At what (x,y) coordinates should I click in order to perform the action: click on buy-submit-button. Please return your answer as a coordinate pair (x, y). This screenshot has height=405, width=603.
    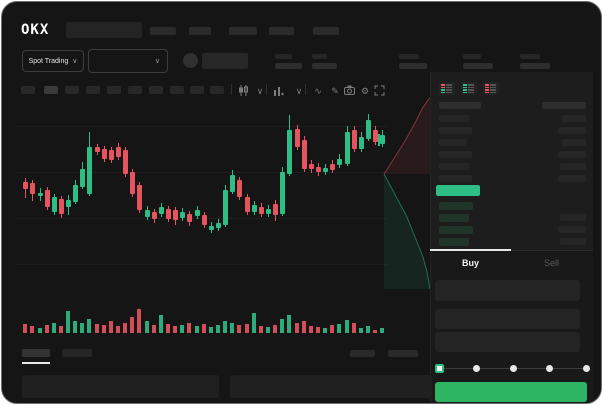
    Looking at the image, I should click on (511, 392).